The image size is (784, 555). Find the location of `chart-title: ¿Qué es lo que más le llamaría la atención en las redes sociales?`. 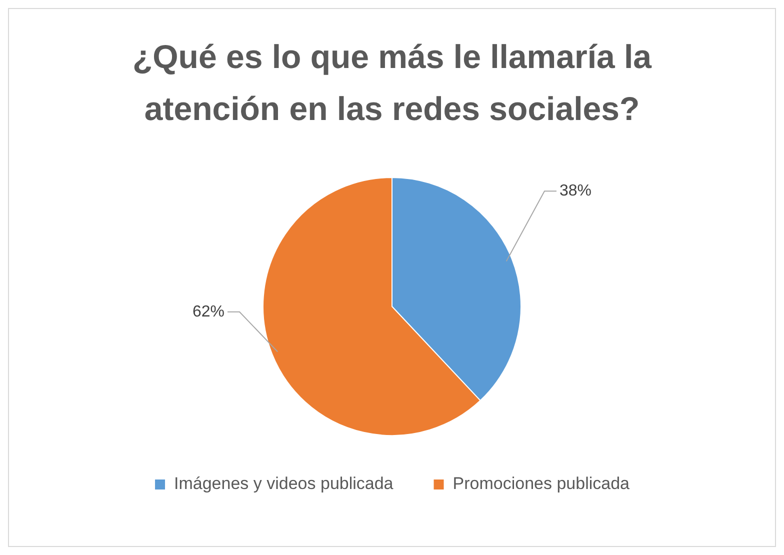

chart-title: ¿Qué es lo que más le llamaría la atención en las redes sociales? is located at coordinates (392, 83).